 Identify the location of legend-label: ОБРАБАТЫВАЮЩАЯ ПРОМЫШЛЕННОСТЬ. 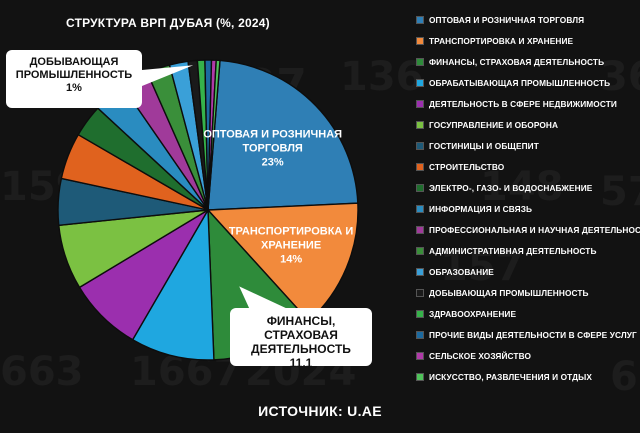
(520, 82).